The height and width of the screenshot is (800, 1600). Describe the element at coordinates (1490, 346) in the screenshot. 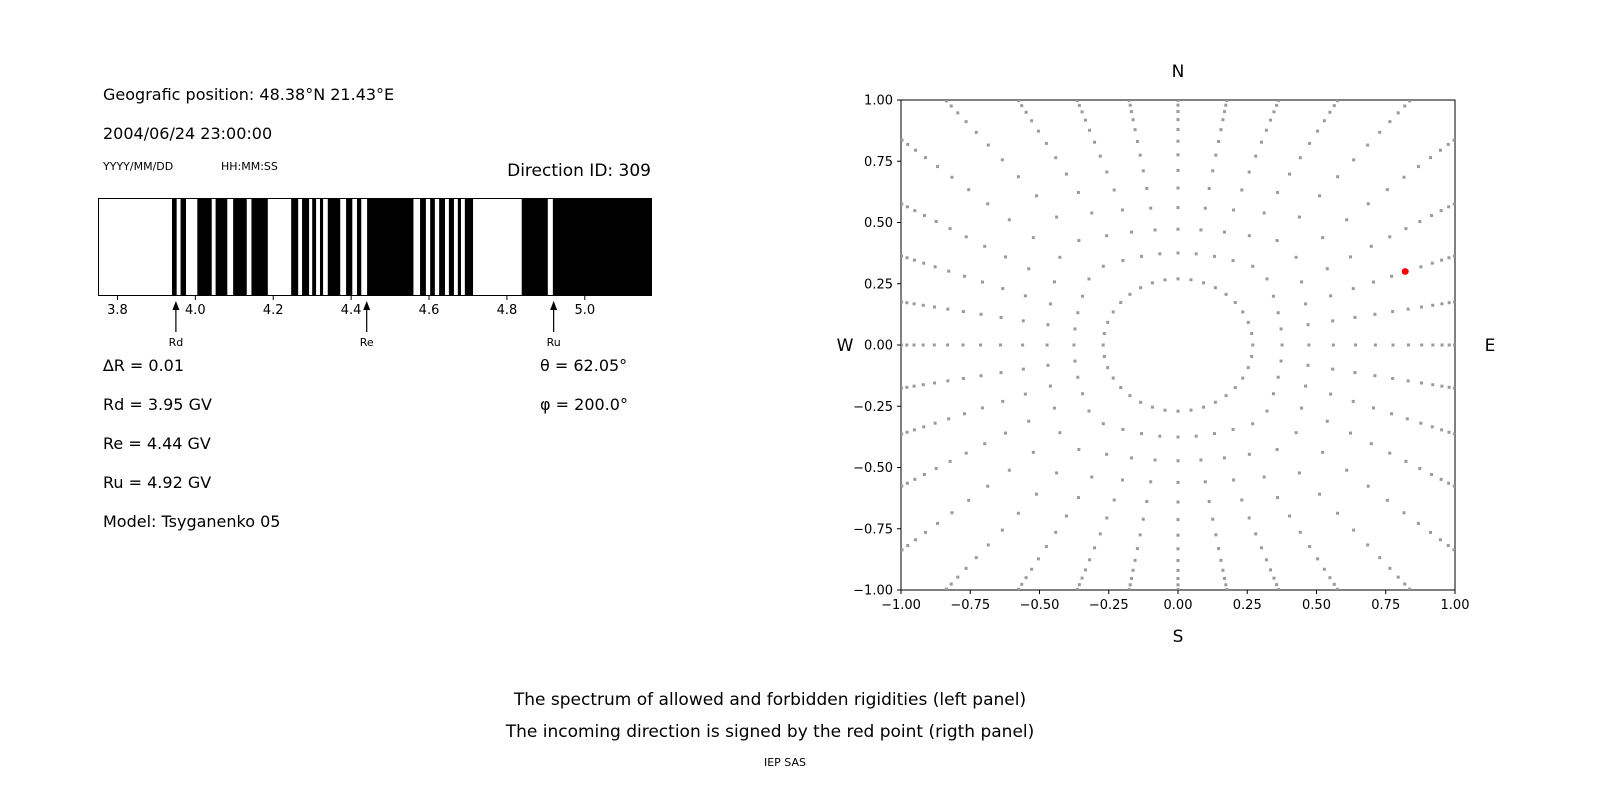

I see `svg-text: E` at that location.